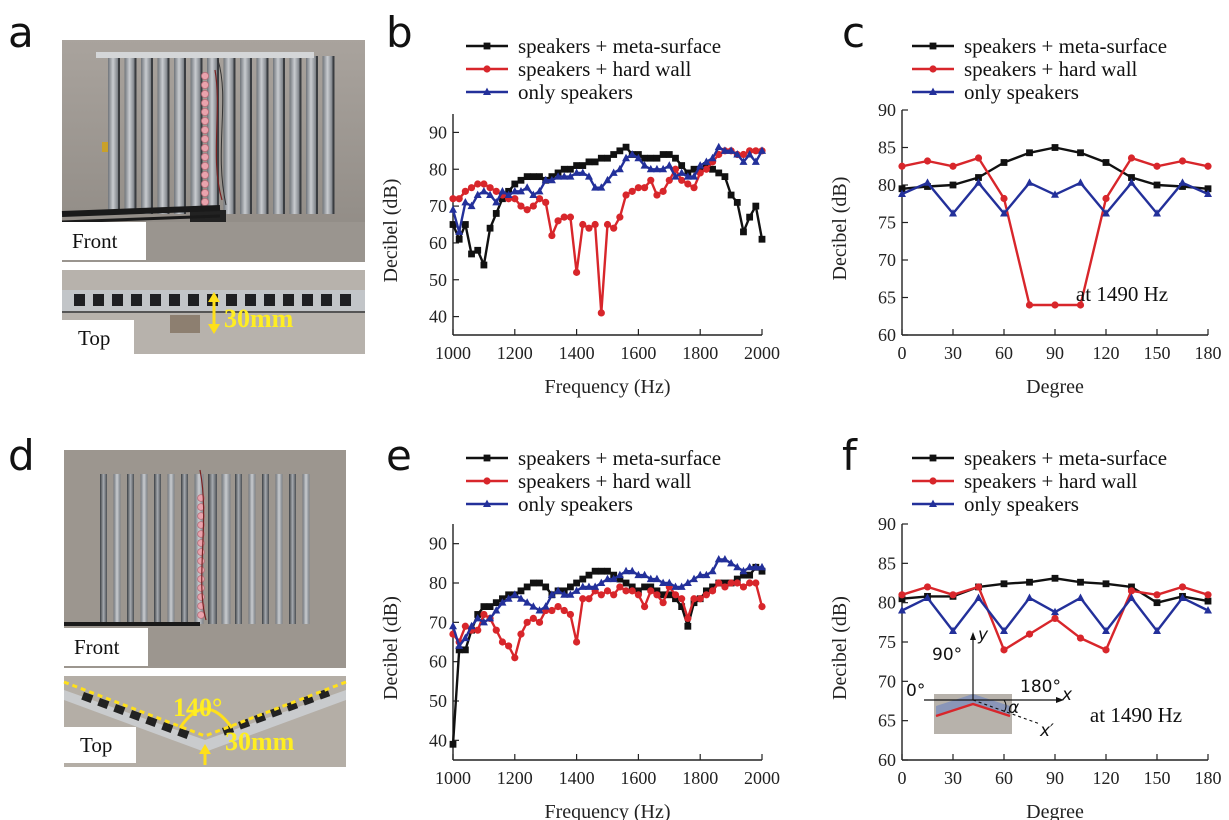 The width and height of the screenshot is (1229, 820). What do you see at coordinates (887, 681) in the screenshot?
I see `y-tick-label: 70` at bounding box center [887, 681].